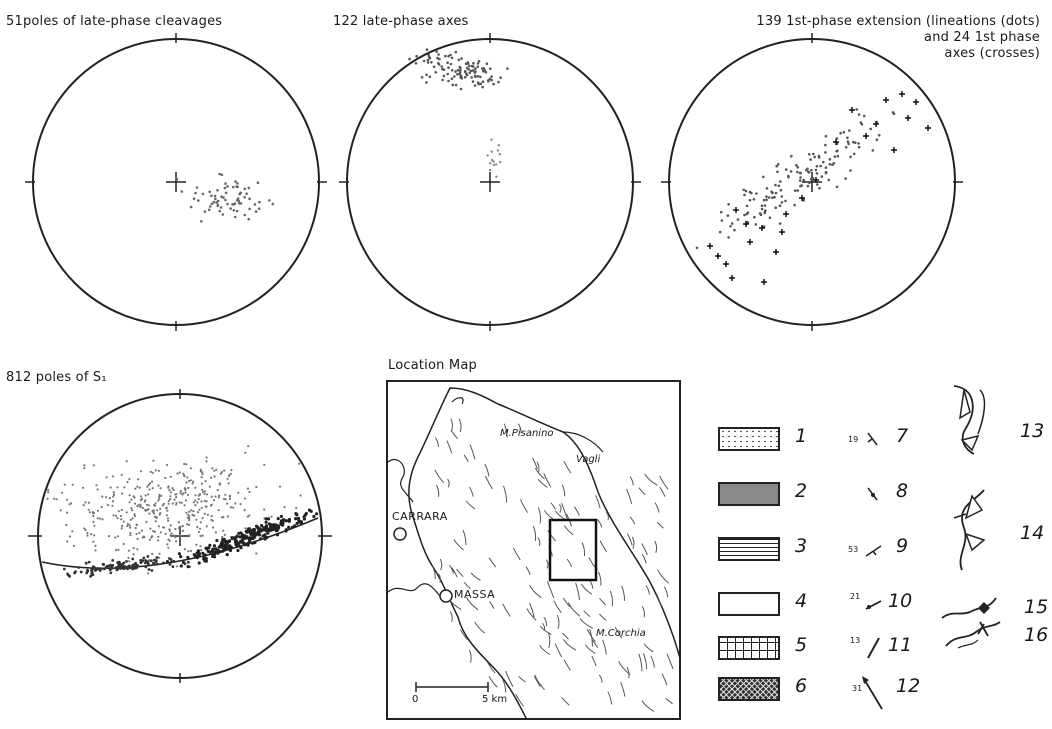 The image size is (1052, 729). What do you see at coordinates (970, 443) in the screenshot?
I see `fold-13-arrow-b` at bounding box center [970, 443].